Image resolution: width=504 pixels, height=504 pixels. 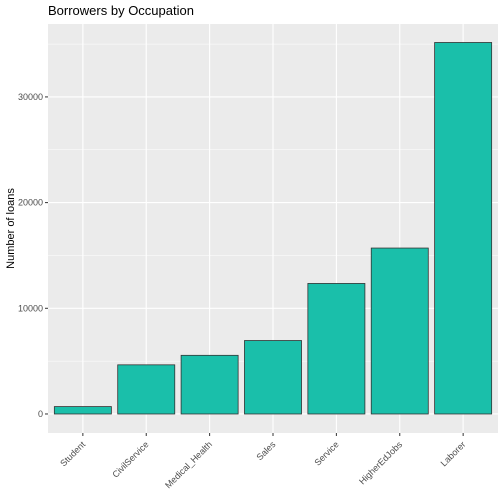 I want to click on x-tick-label: Student, so click(x=72, y=453).